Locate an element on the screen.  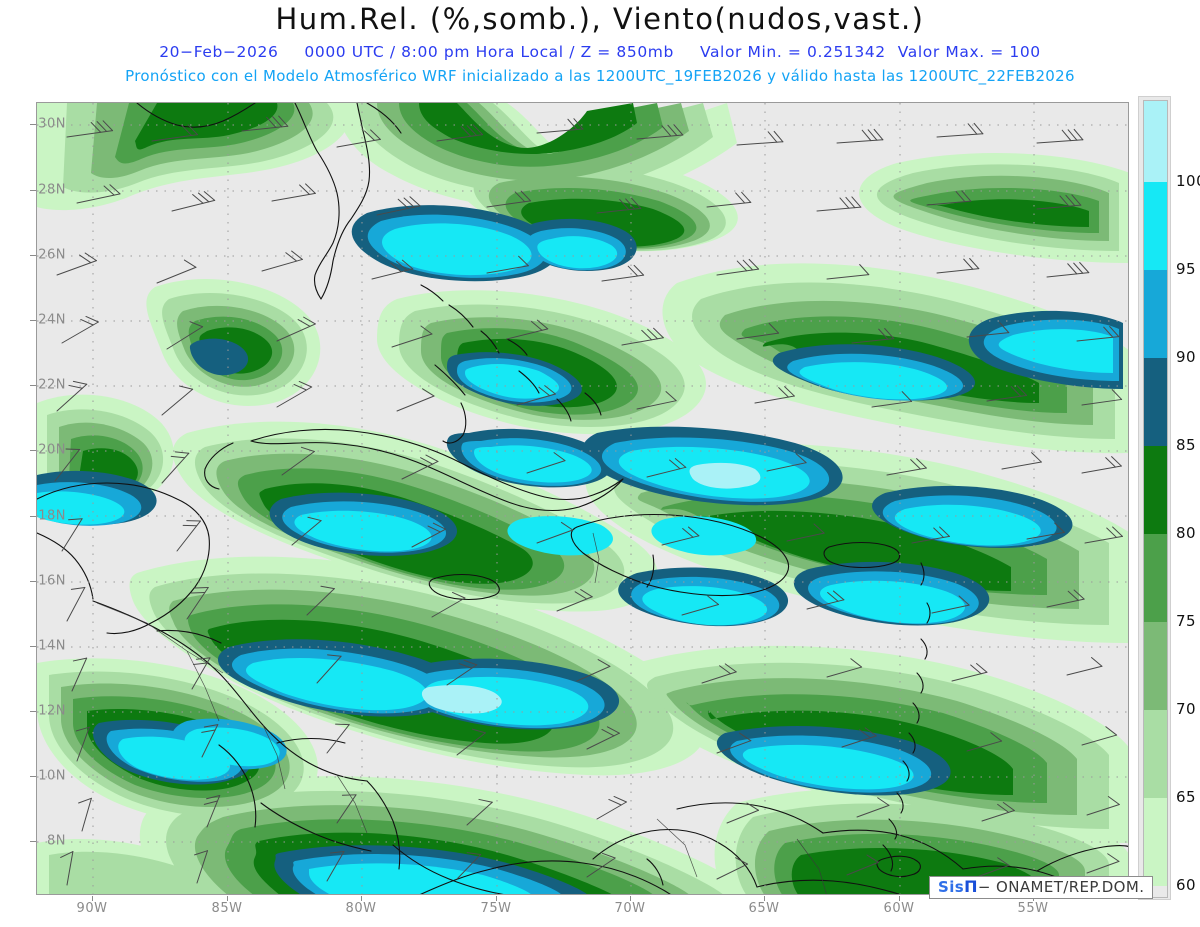
lon-label-80w: 80W is located at coordinates (361, 908).